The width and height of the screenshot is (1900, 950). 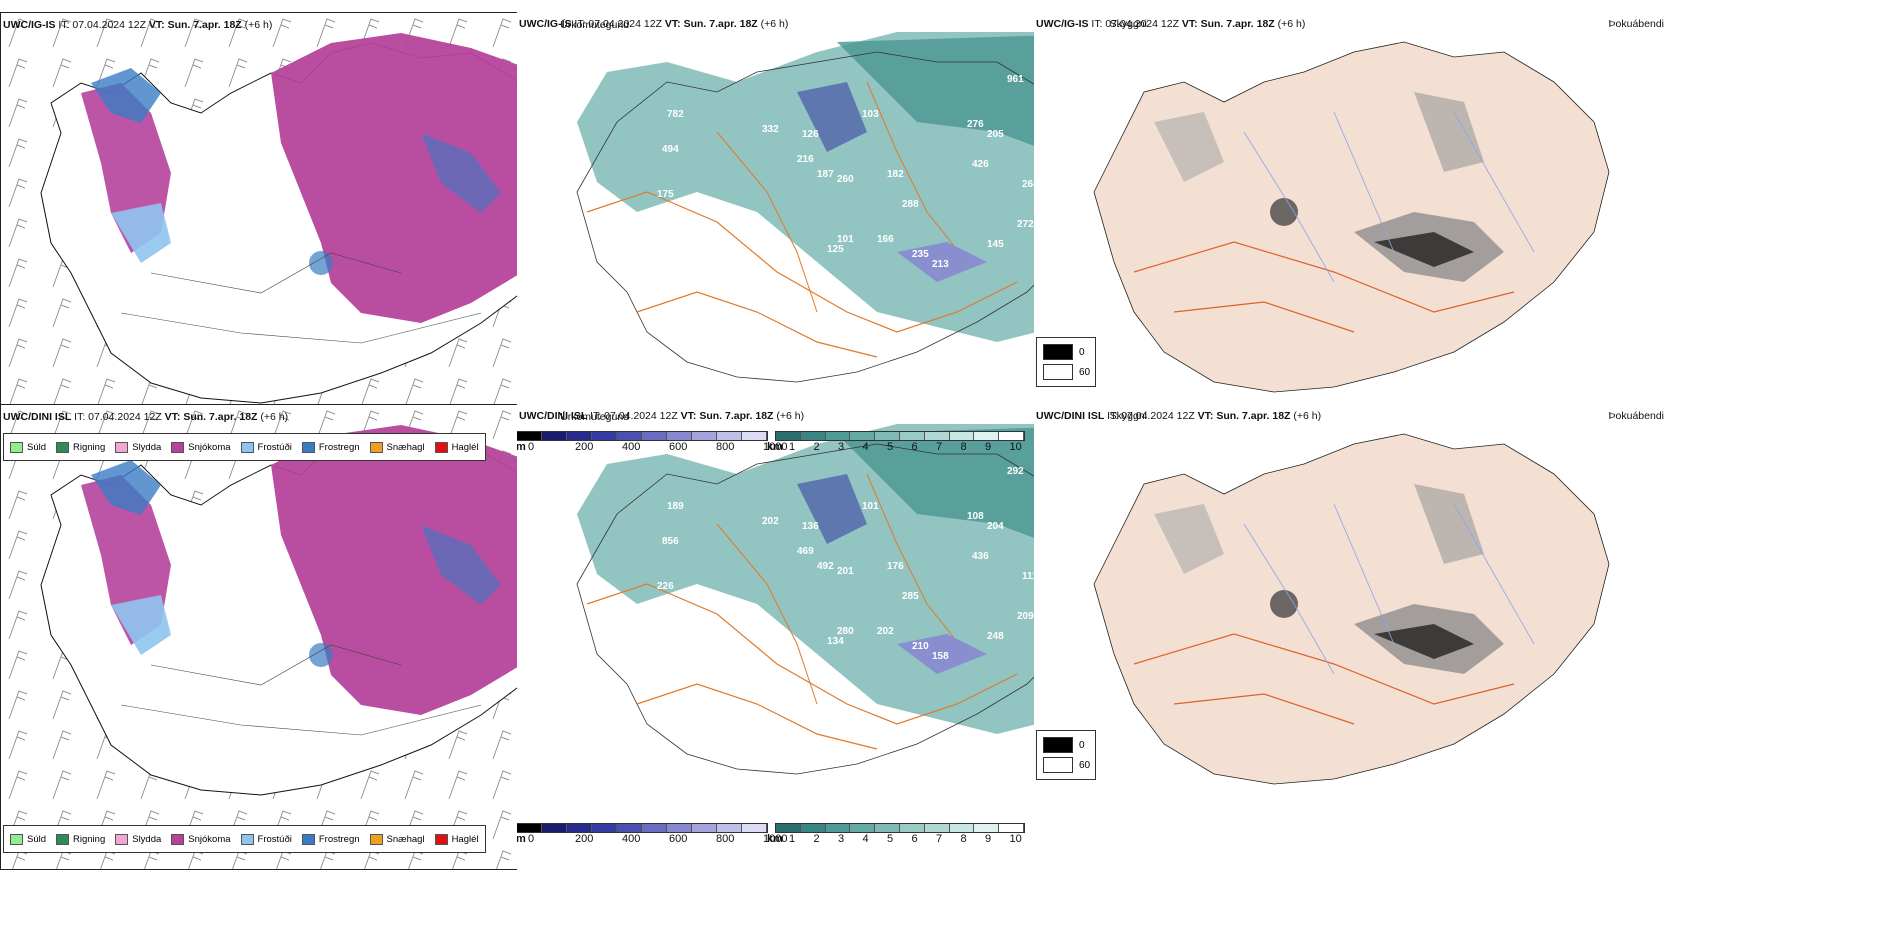 What do you see at coordinates (1015, 471) in the screenshot?
I see `visibility-label: 292` at bounding box center [1015, 471].